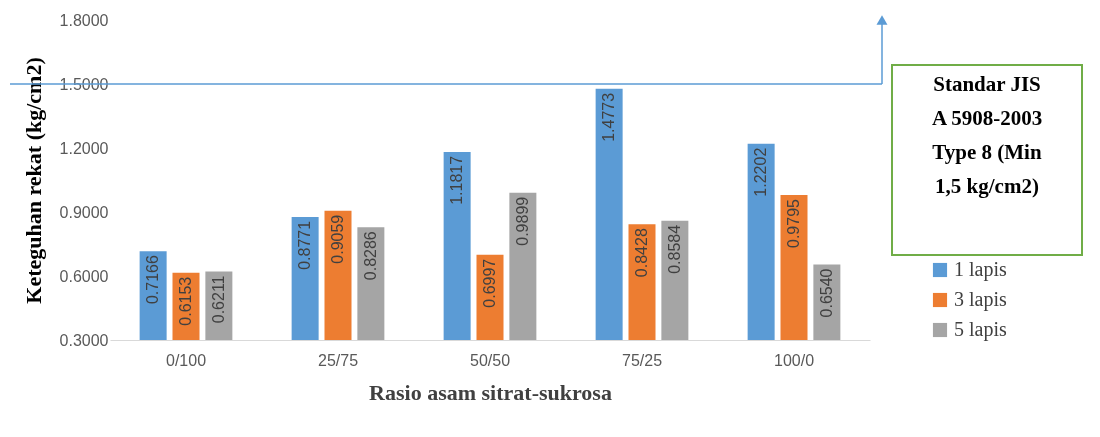 The height and width of the screenshot is (437, 1100). I want to click on y-tick-label: 1.8000, so click(84, 20).